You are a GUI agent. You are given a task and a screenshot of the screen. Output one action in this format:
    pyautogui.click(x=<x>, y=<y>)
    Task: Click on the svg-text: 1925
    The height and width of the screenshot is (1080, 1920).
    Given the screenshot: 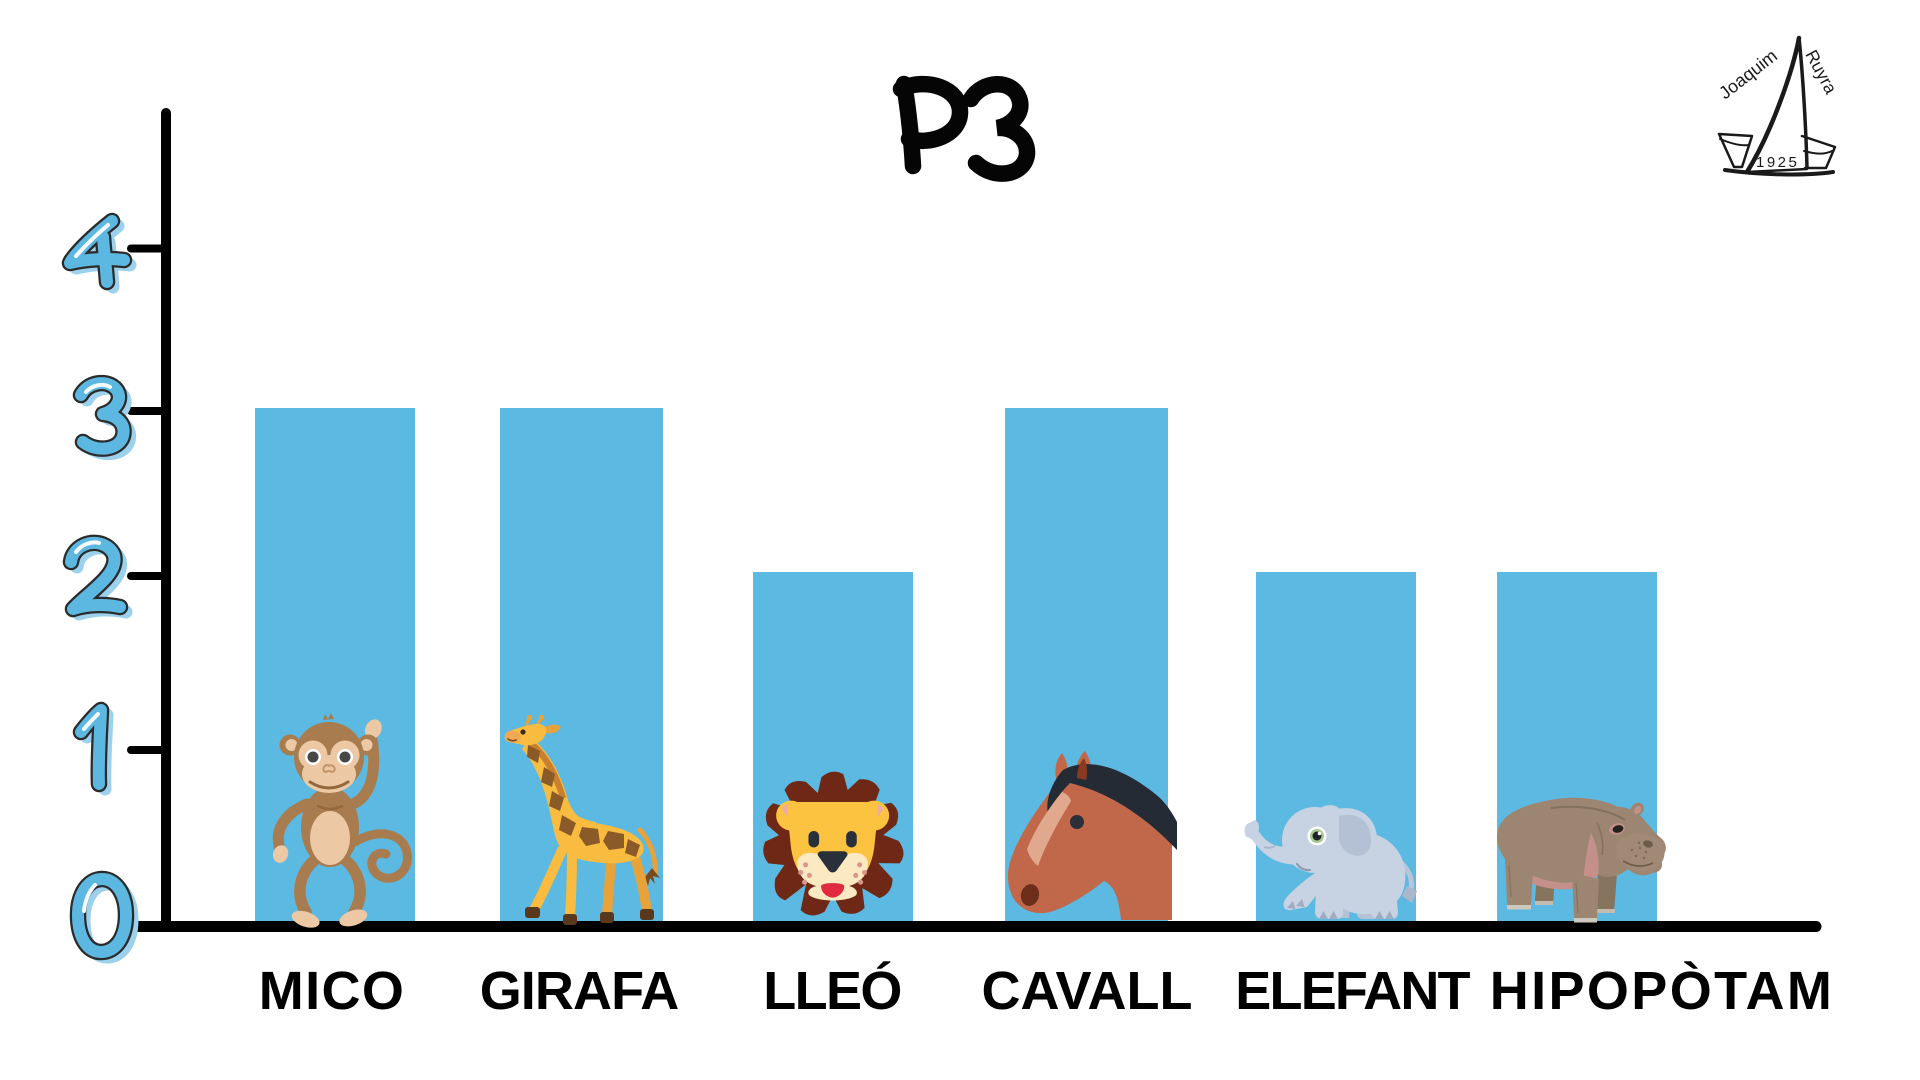 What is the action you would take?
    pyautogui.click(x=1777, y=162)
    